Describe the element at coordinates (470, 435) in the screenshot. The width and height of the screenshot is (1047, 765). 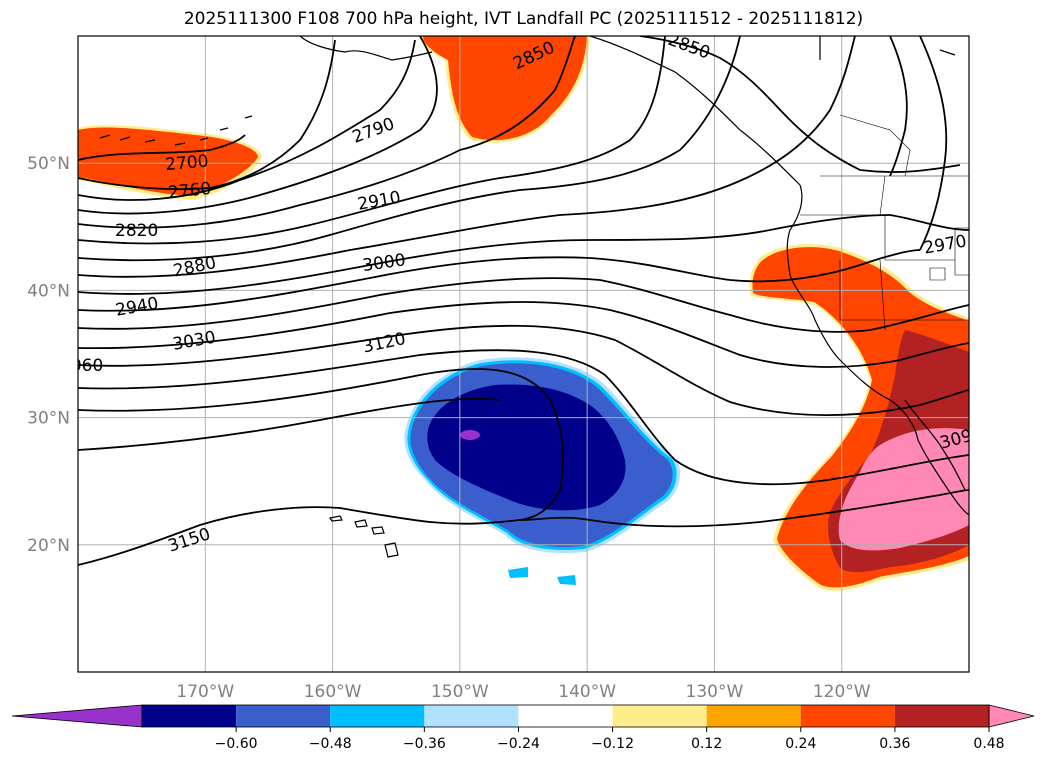
I see `ivt-negative-min` at that location.